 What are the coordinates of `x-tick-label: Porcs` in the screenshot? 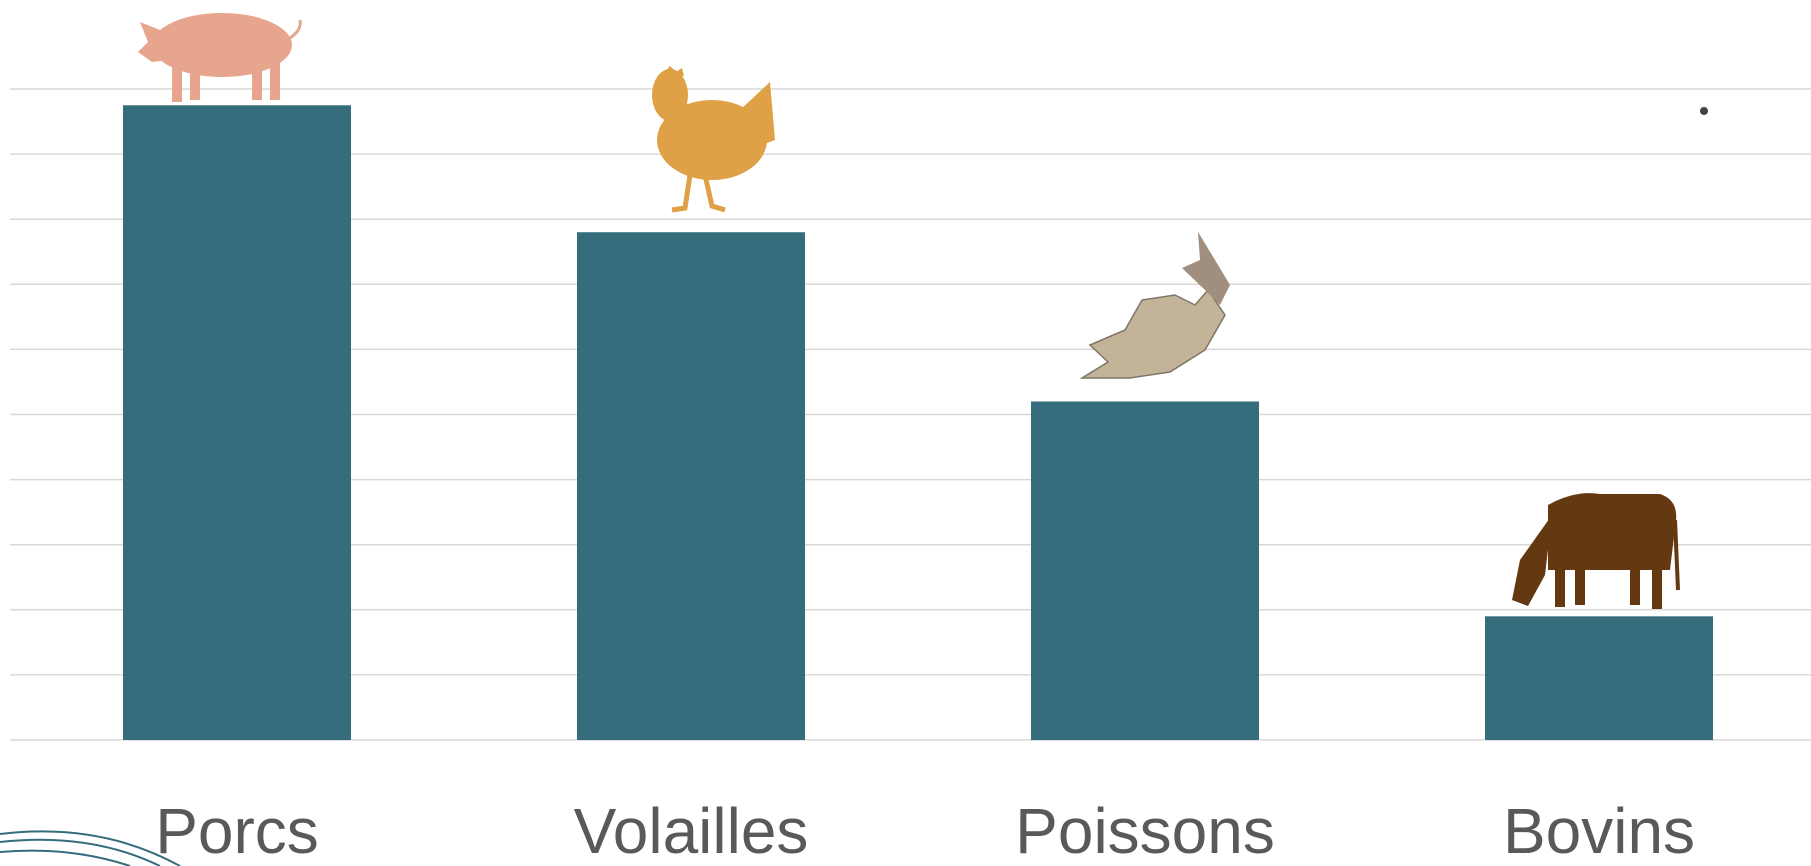 It's located at (237, 830).